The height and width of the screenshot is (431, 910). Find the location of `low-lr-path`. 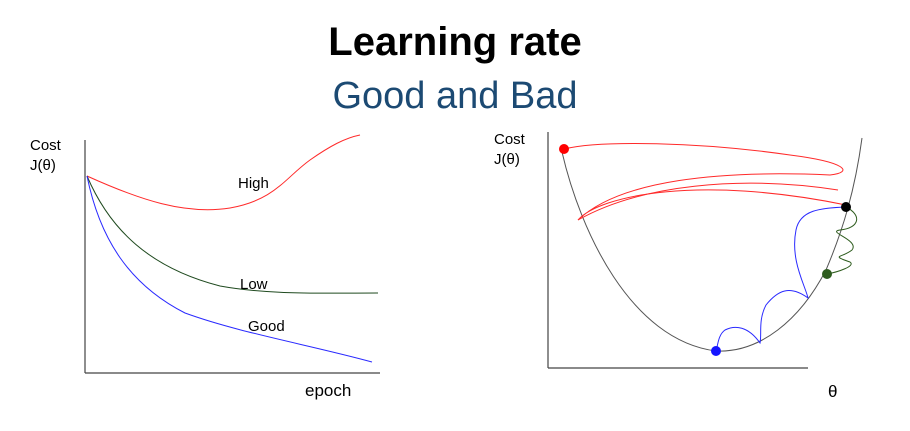

low-lr-path is located at coordinates (841, 240).